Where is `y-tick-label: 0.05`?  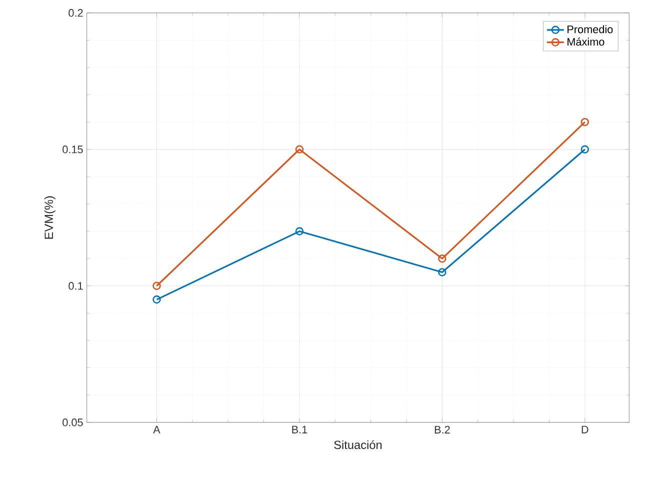
y-tick-label: 0.05 is located at coordinates (72, 422).